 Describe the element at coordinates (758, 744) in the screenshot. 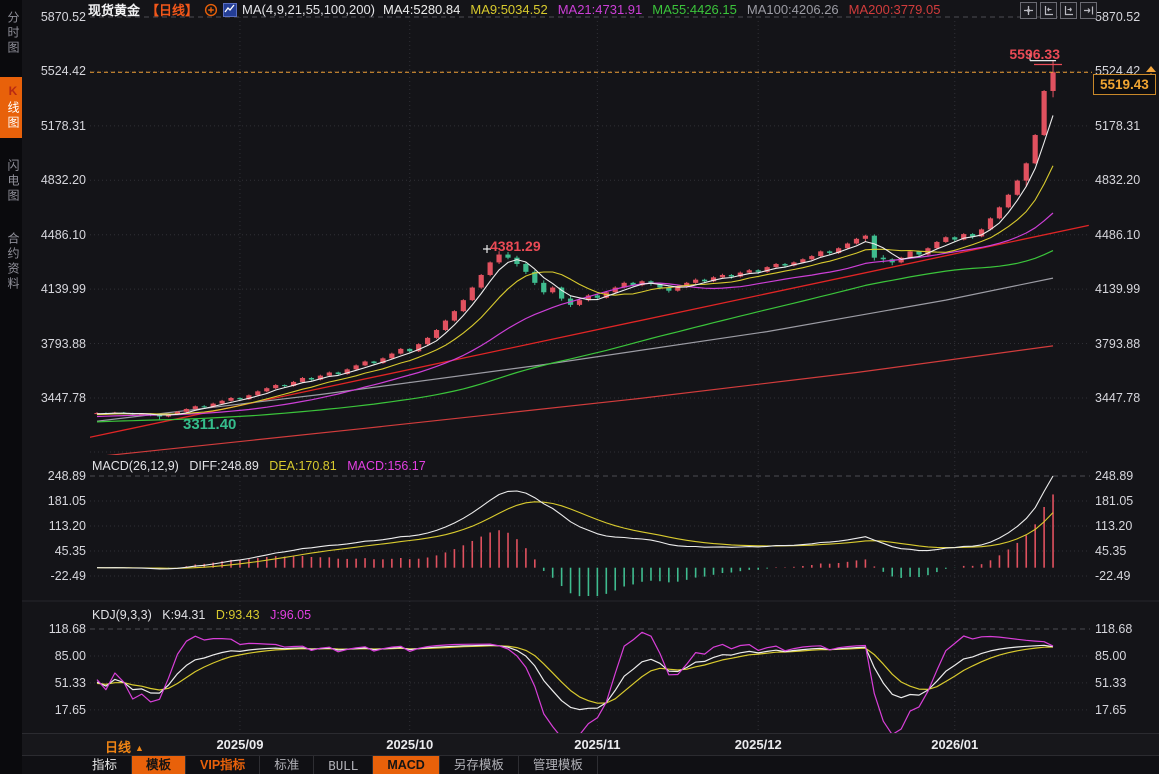

I see `date-tick-label: 2025/12` at that location.